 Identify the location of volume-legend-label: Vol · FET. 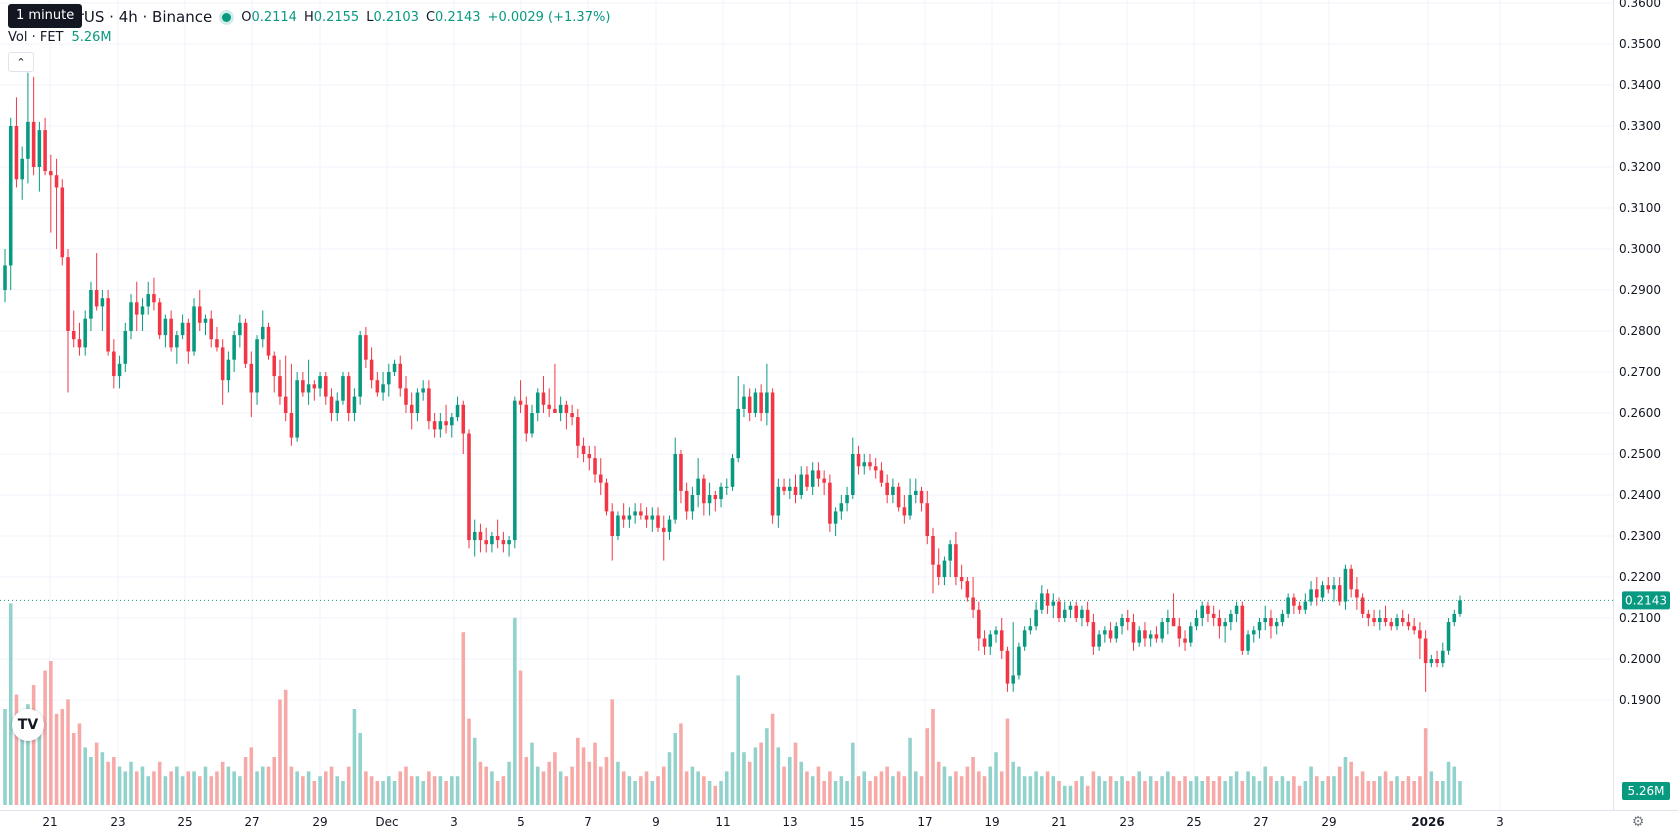
(36, 37).